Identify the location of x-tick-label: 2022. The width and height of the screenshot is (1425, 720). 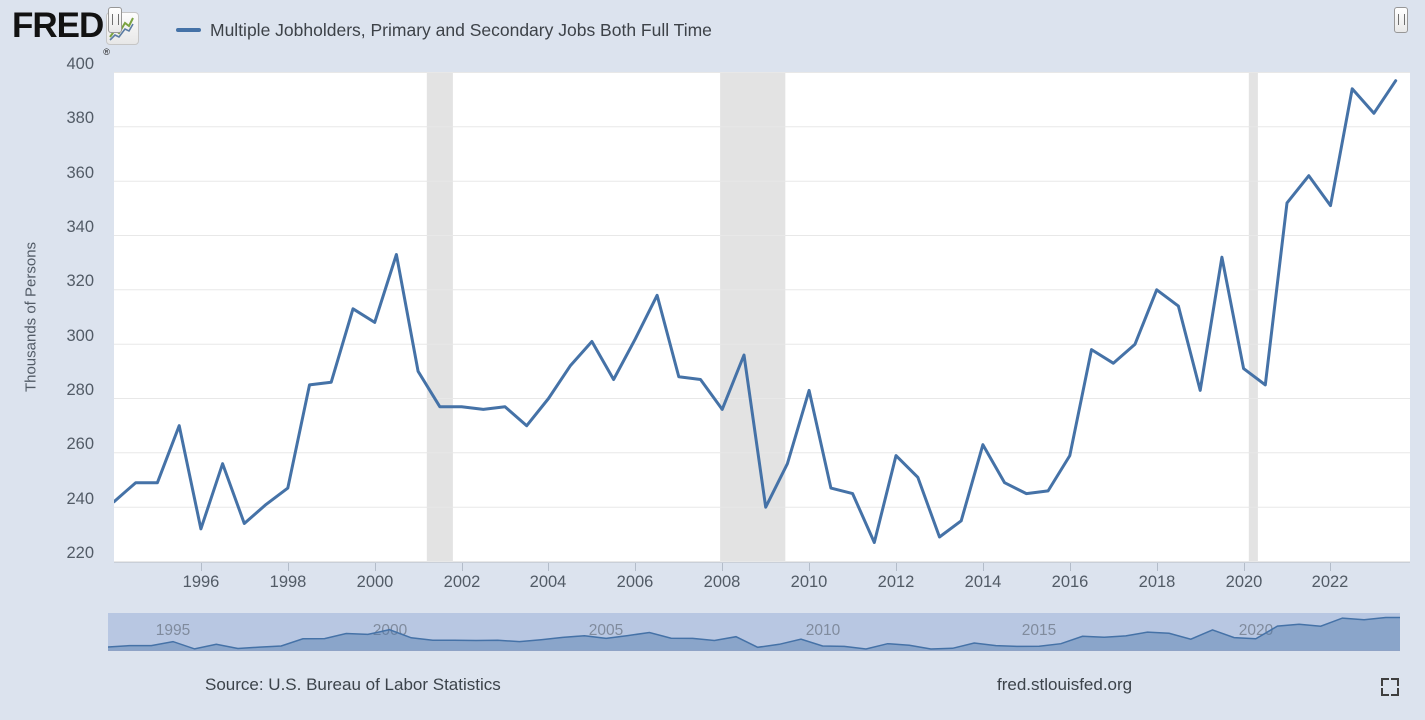
(1330, 582).